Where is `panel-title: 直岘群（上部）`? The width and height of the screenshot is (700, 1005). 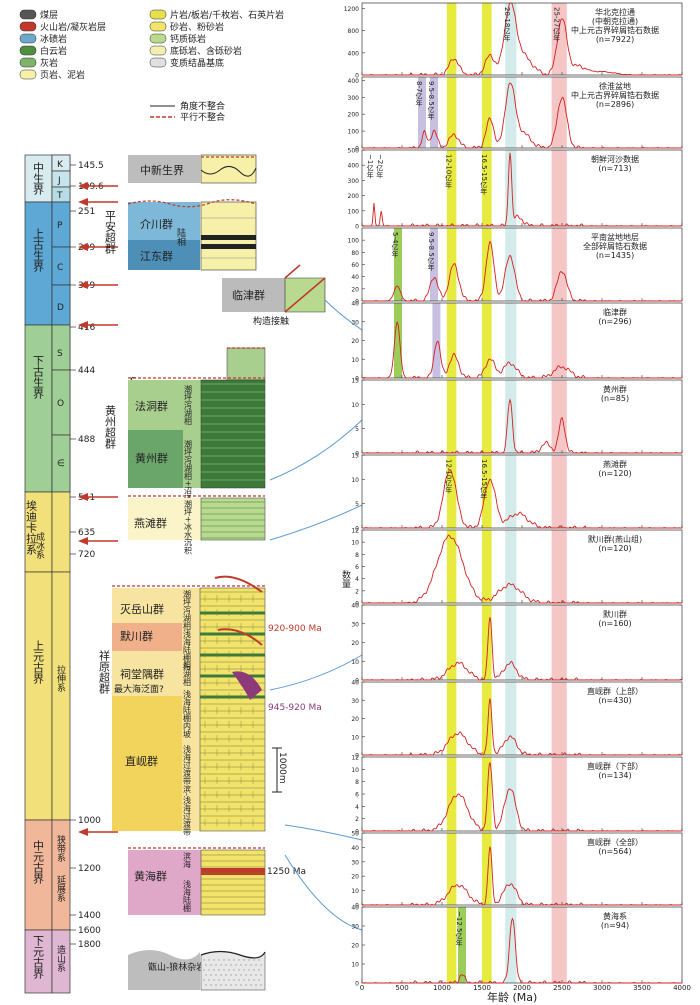 panel-title: 直岘群（上部） is located at coordinates (615, 691).